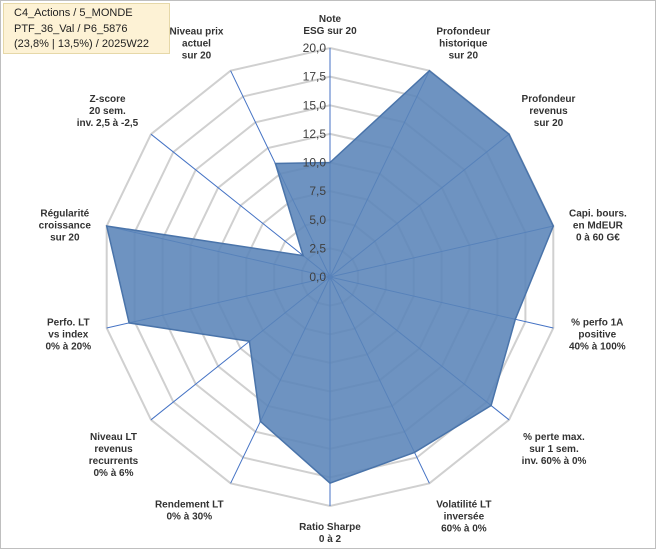 The width and height of the screenshot is (656, 549). I want to click on tick-label: 0,0, so click(317, 277).